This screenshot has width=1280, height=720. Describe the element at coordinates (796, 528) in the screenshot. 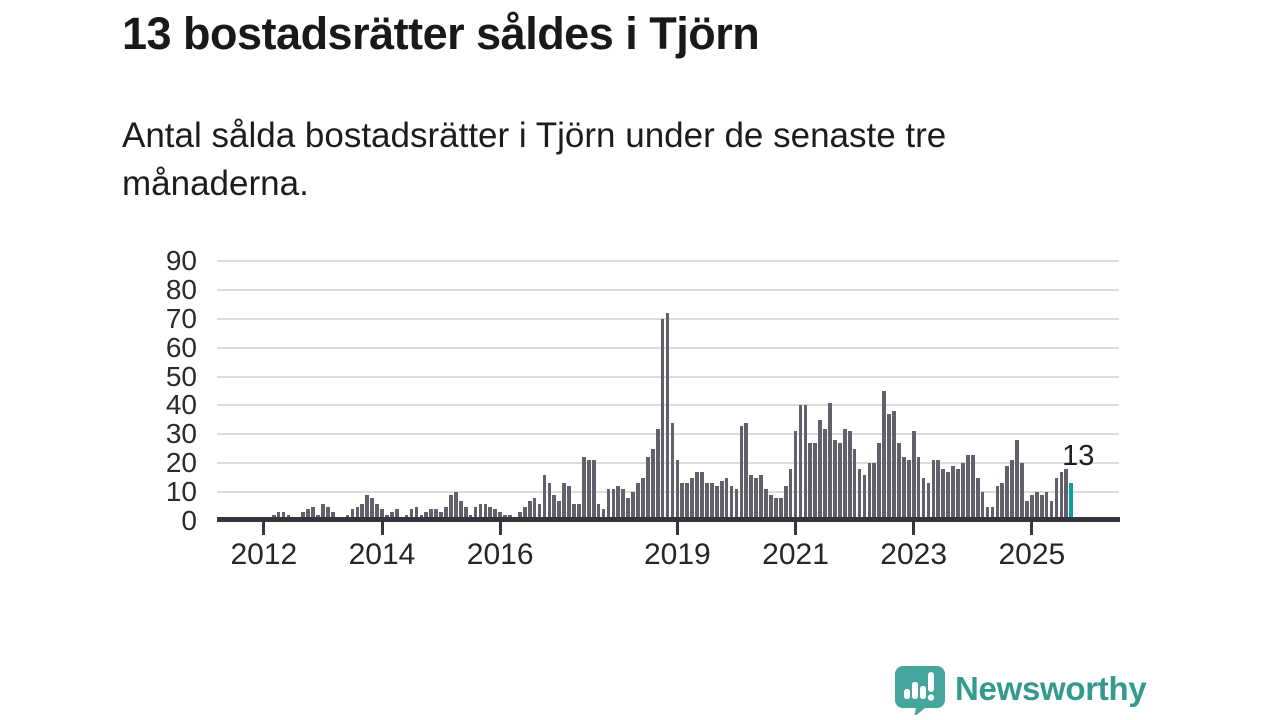

I see `x-tick-2021` at that location.